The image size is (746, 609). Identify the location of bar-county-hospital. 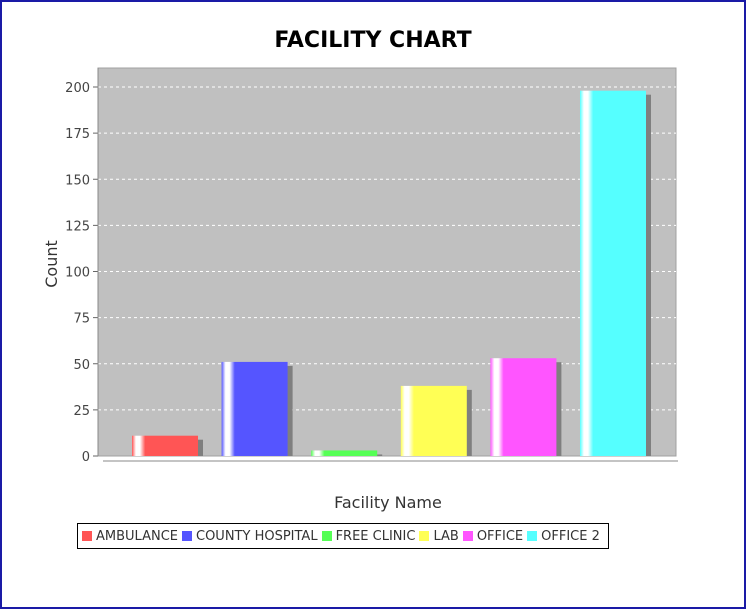
(254, 408).